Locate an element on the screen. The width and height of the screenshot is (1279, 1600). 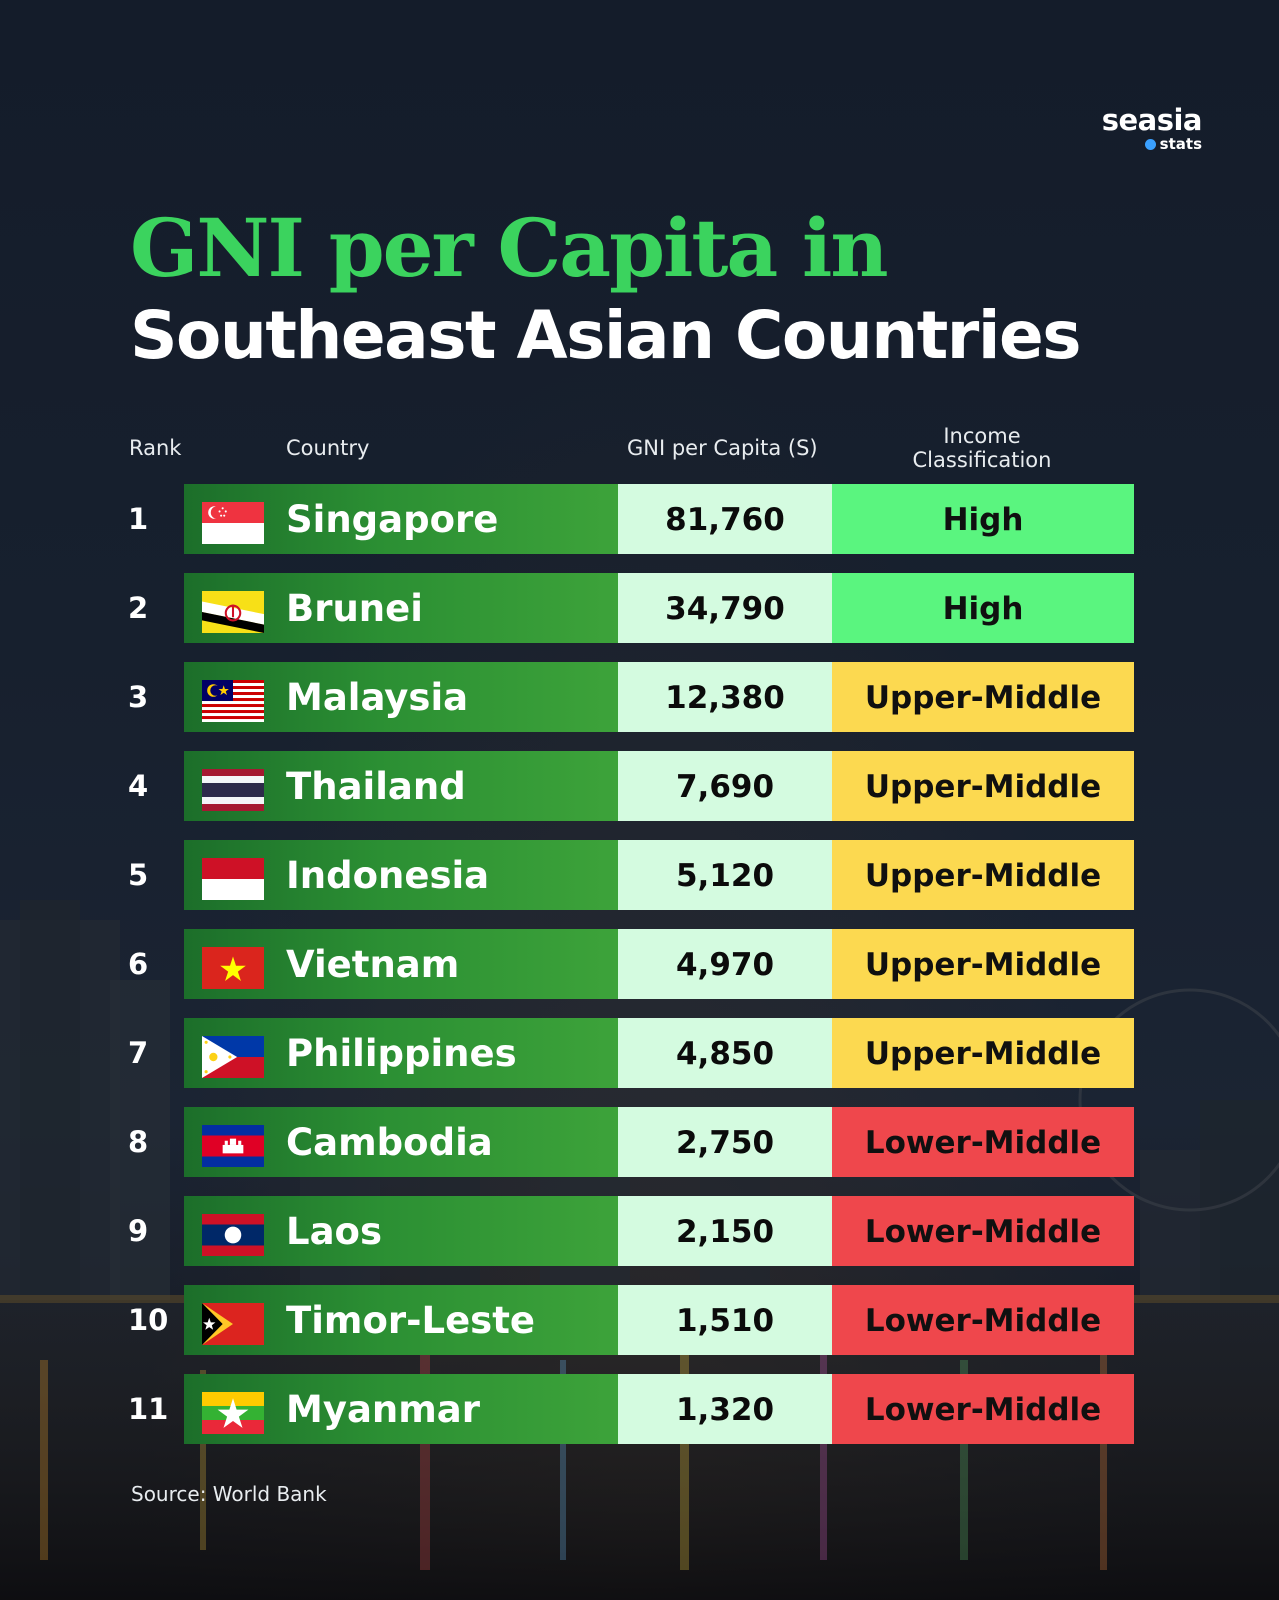
country-cell: Thailand is located at coordinates (401, 786).